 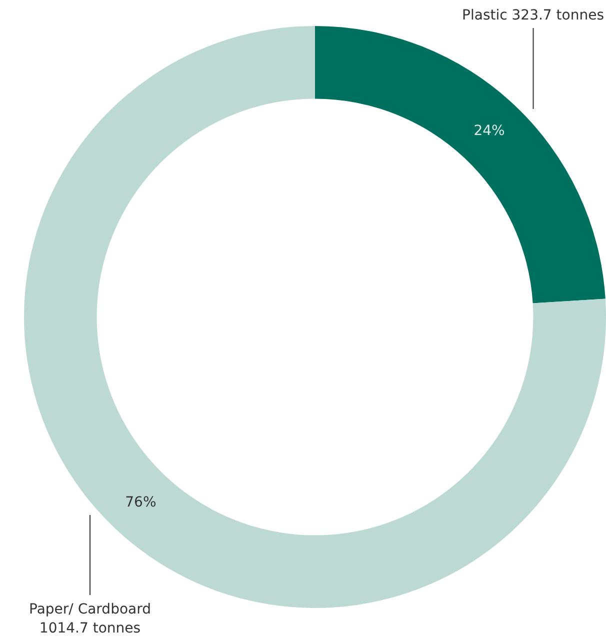 I want to click on data-label: 24%, so click(x=489, y=131).